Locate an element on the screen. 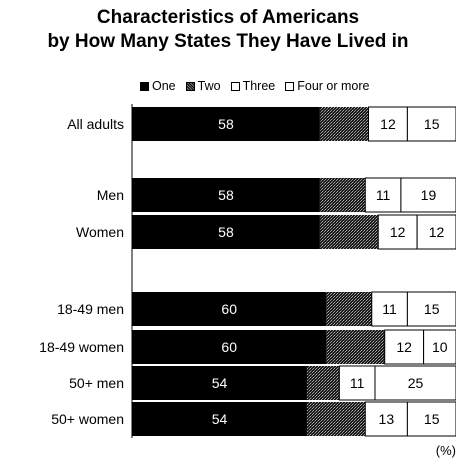 The height and width of the screenshot is (462, 456). category-label: 18-49 women is located at coordinates (81, 347).